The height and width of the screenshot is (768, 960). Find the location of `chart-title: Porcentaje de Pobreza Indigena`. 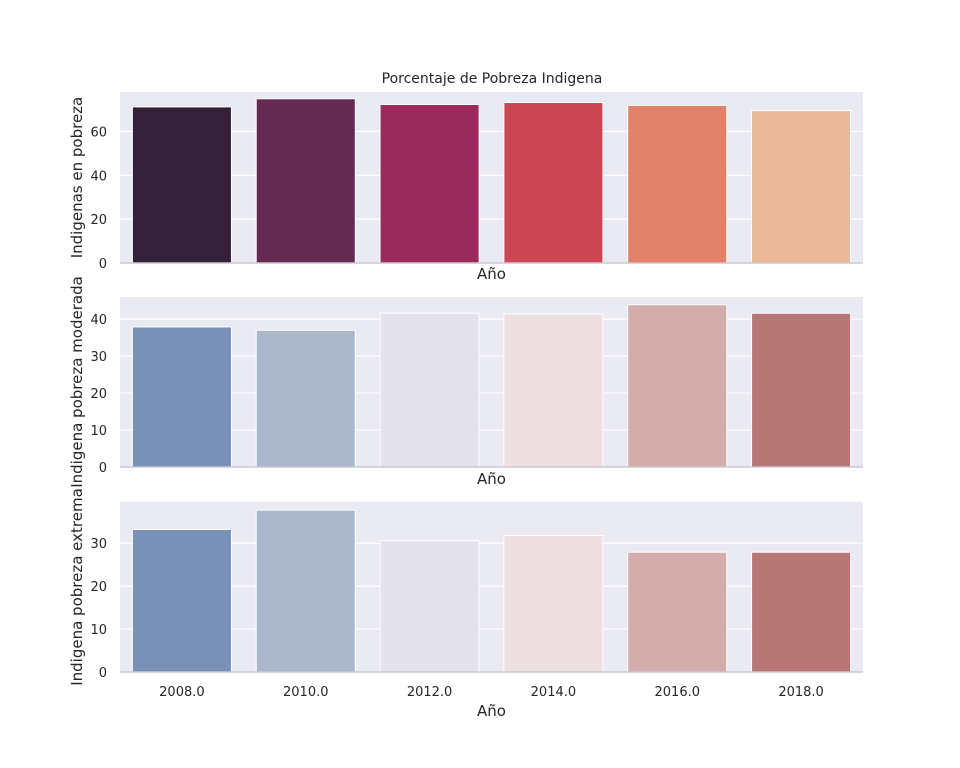

chart-title: Porcentaje de Pobreza Indigena is located at coordinates (492, 79).